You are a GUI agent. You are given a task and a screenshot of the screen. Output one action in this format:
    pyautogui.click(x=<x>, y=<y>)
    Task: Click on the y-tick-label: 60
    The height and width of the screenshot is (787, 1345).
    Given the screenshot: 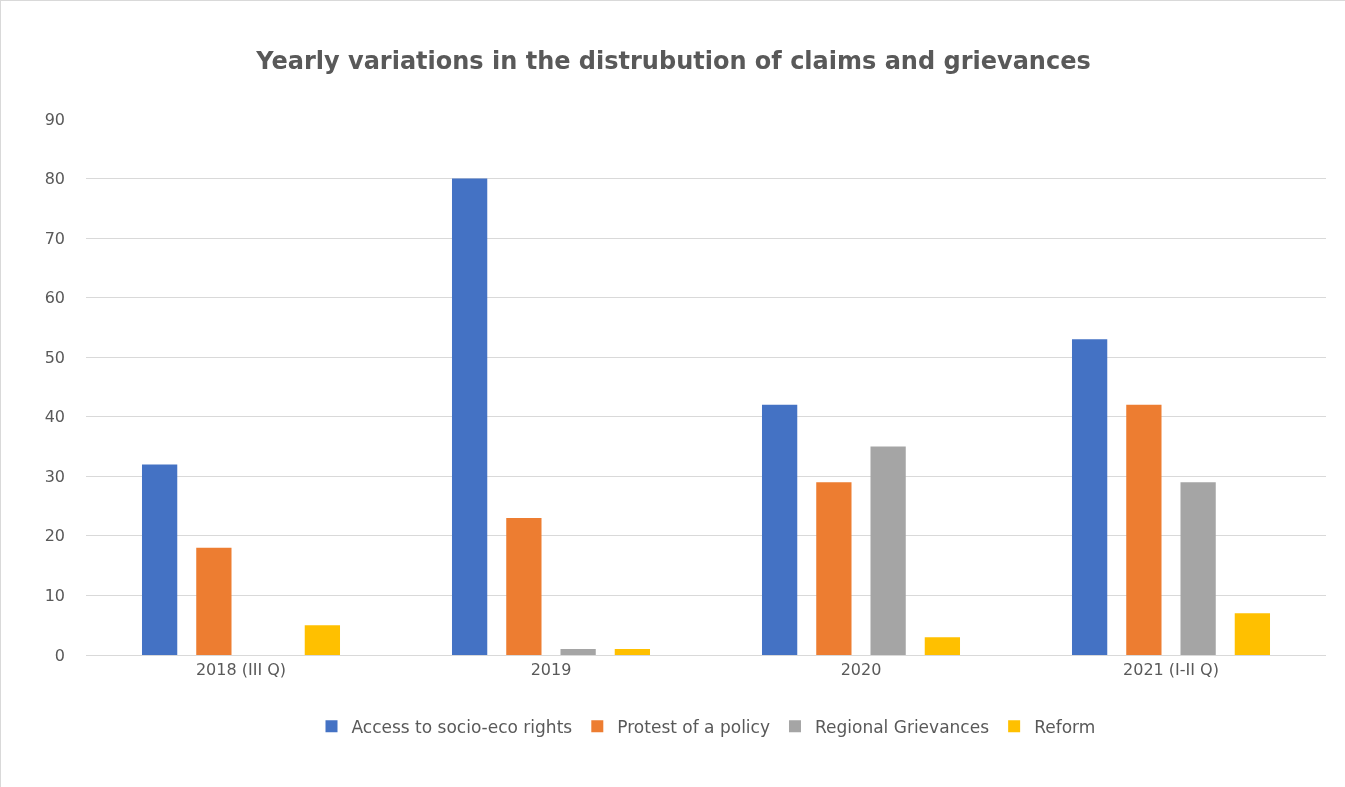 What is the action you would take?
    pyautogui.click(x=54, y=298)
    